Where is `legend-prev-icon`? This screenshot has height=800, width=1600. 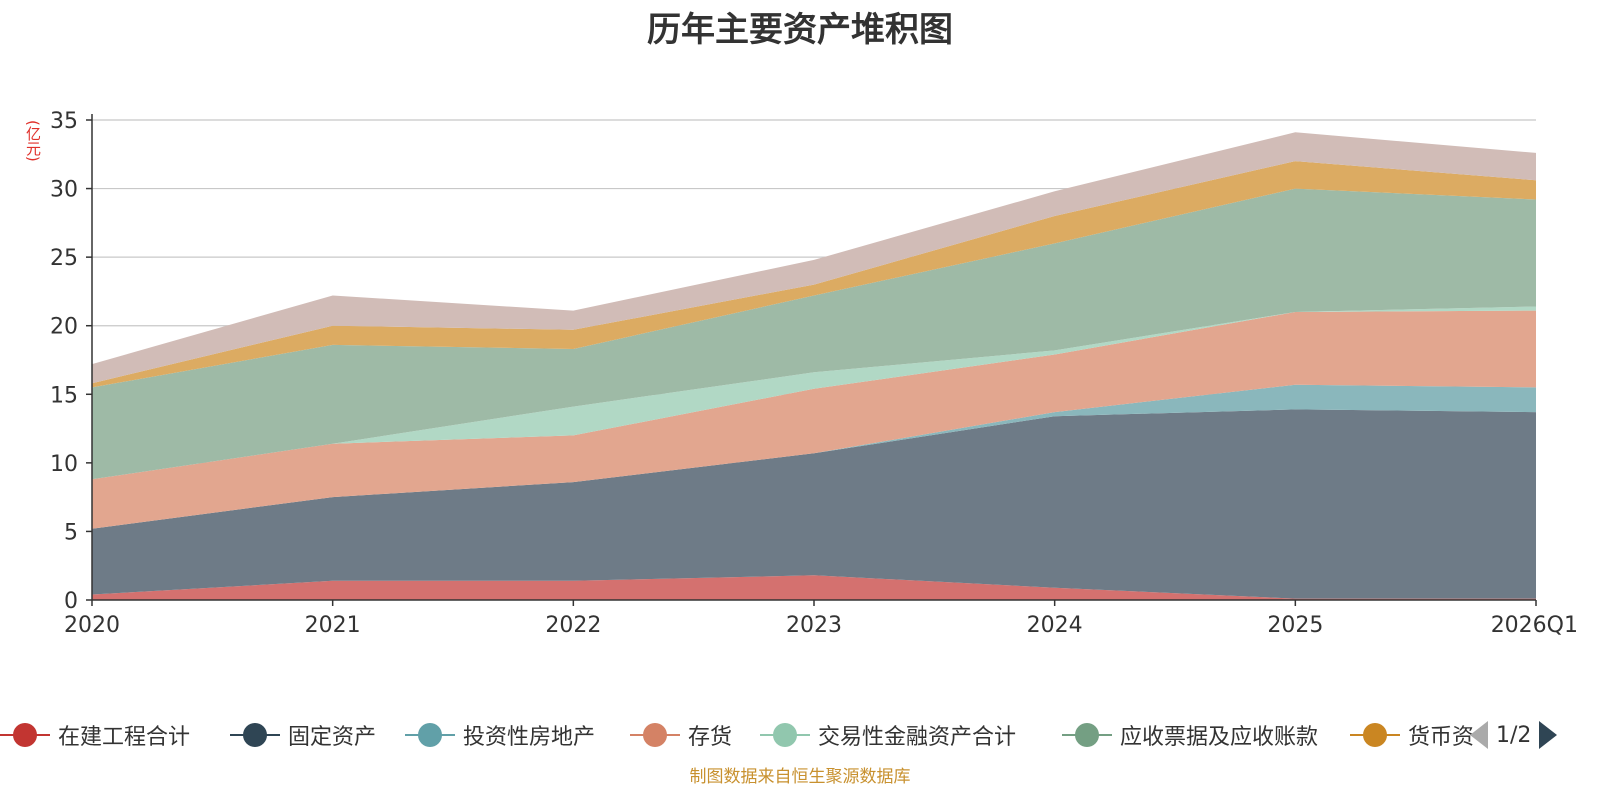 legend-prev-icon is located at coordinates (1479, 735).